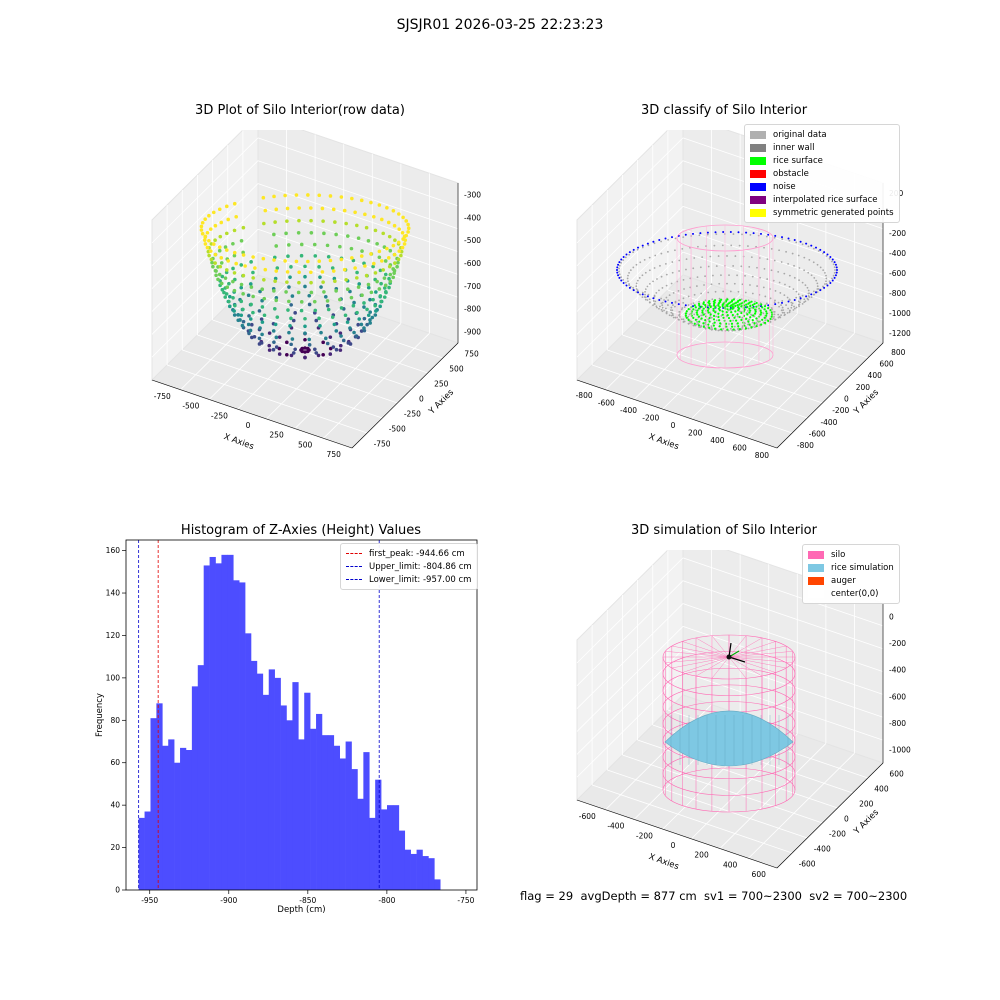 The height and width of the screenshot is (1000, 1000). What do you see at coordinates (757, 651) in the screenshot?
I see `silo-roof-line` at bounding box center [757, 651].